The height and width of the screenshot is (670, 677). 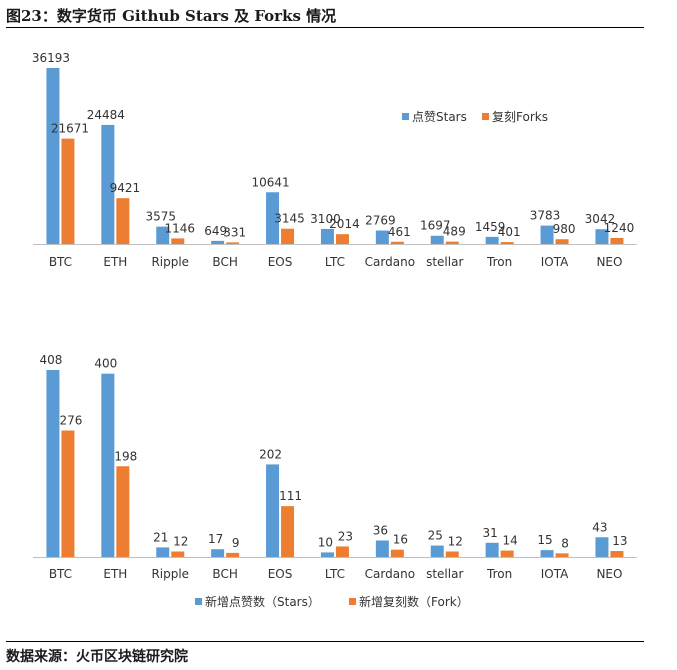 I want to click on data-label: 15, so click(x=544, y=540).